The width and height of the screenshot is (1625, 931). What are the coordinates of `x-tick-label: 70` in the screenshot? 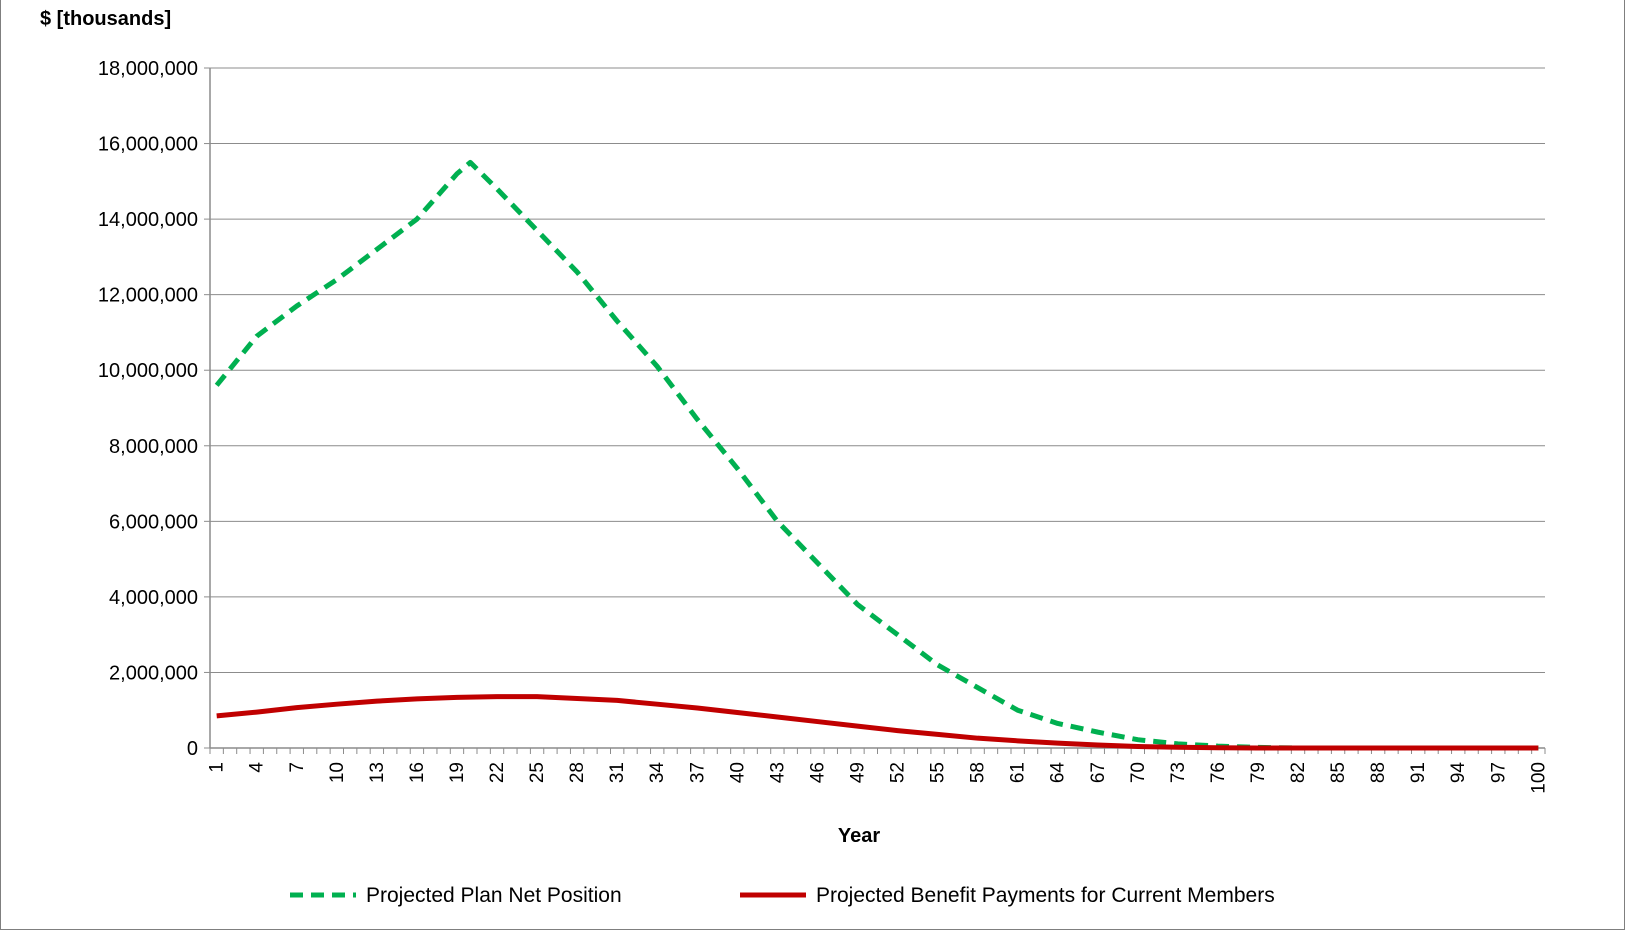 It's located at (1138, 772).